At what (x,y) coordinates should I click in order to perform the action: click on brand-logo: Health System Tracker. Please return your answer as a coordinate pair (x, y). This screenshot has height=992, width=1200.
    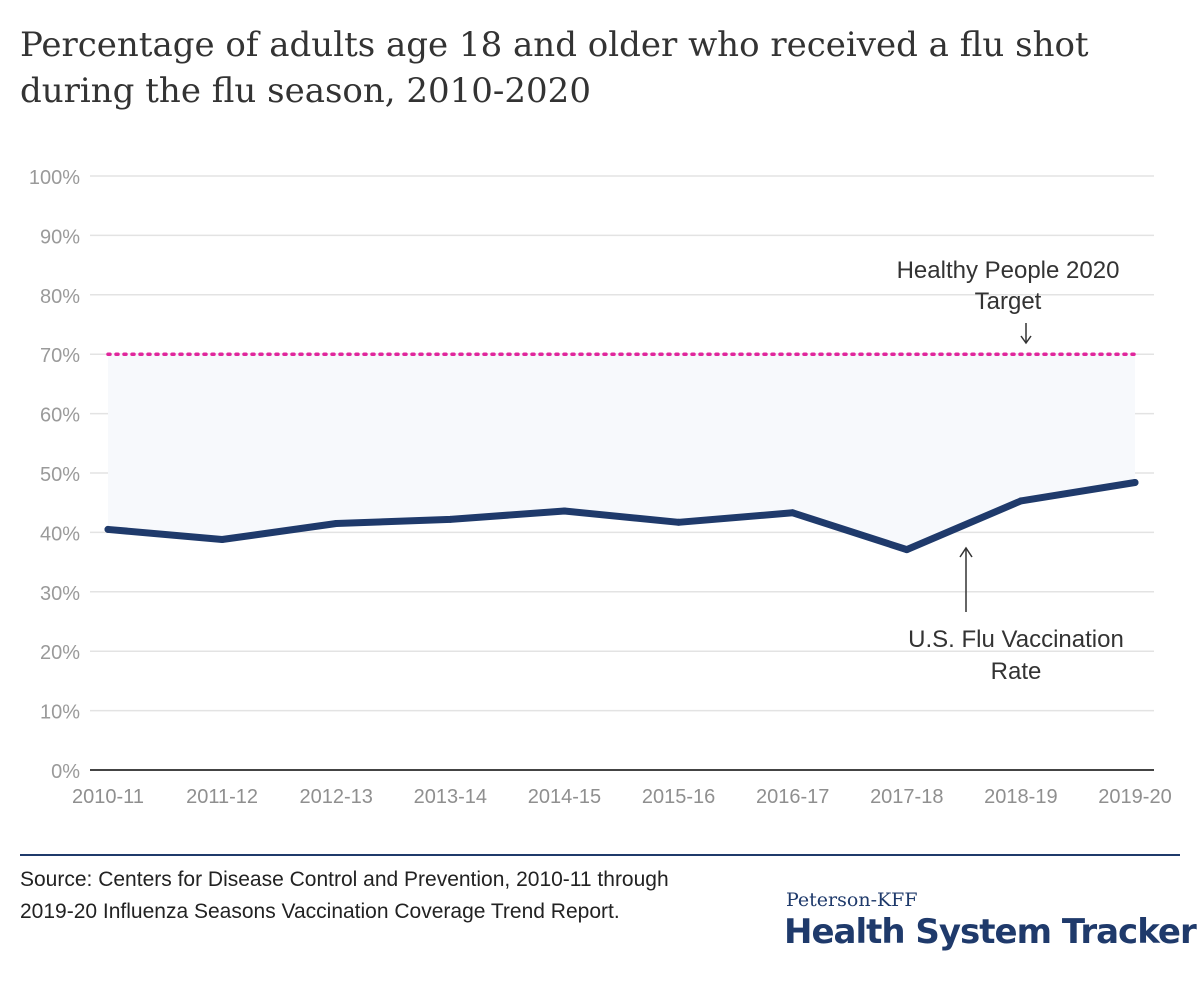
    Looking at the image, I should click on (990, 932).